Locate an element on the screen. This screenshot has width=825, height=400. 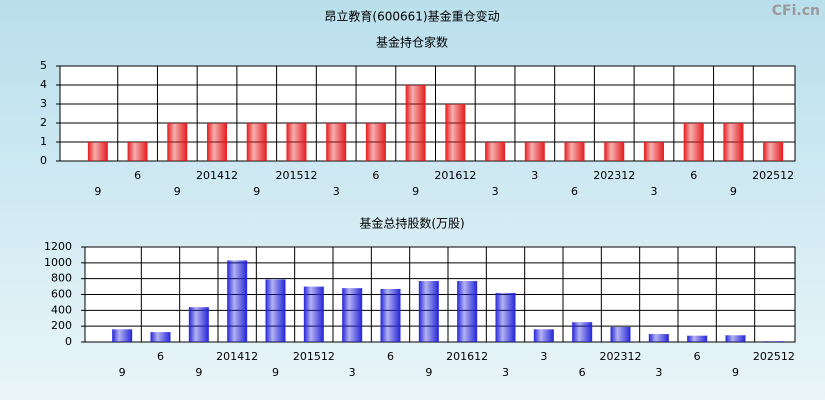
y-tick-label: 800 is located at coordinates (61, 278).